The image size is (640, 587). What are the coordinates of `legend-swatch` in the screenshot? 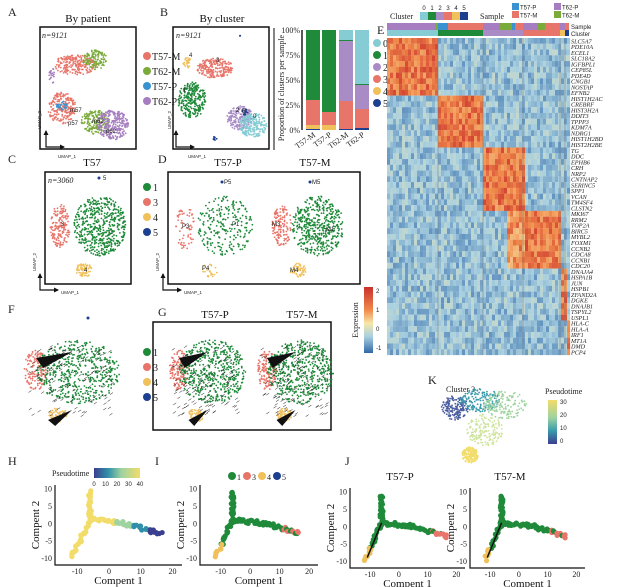 It's located at (440, 16).